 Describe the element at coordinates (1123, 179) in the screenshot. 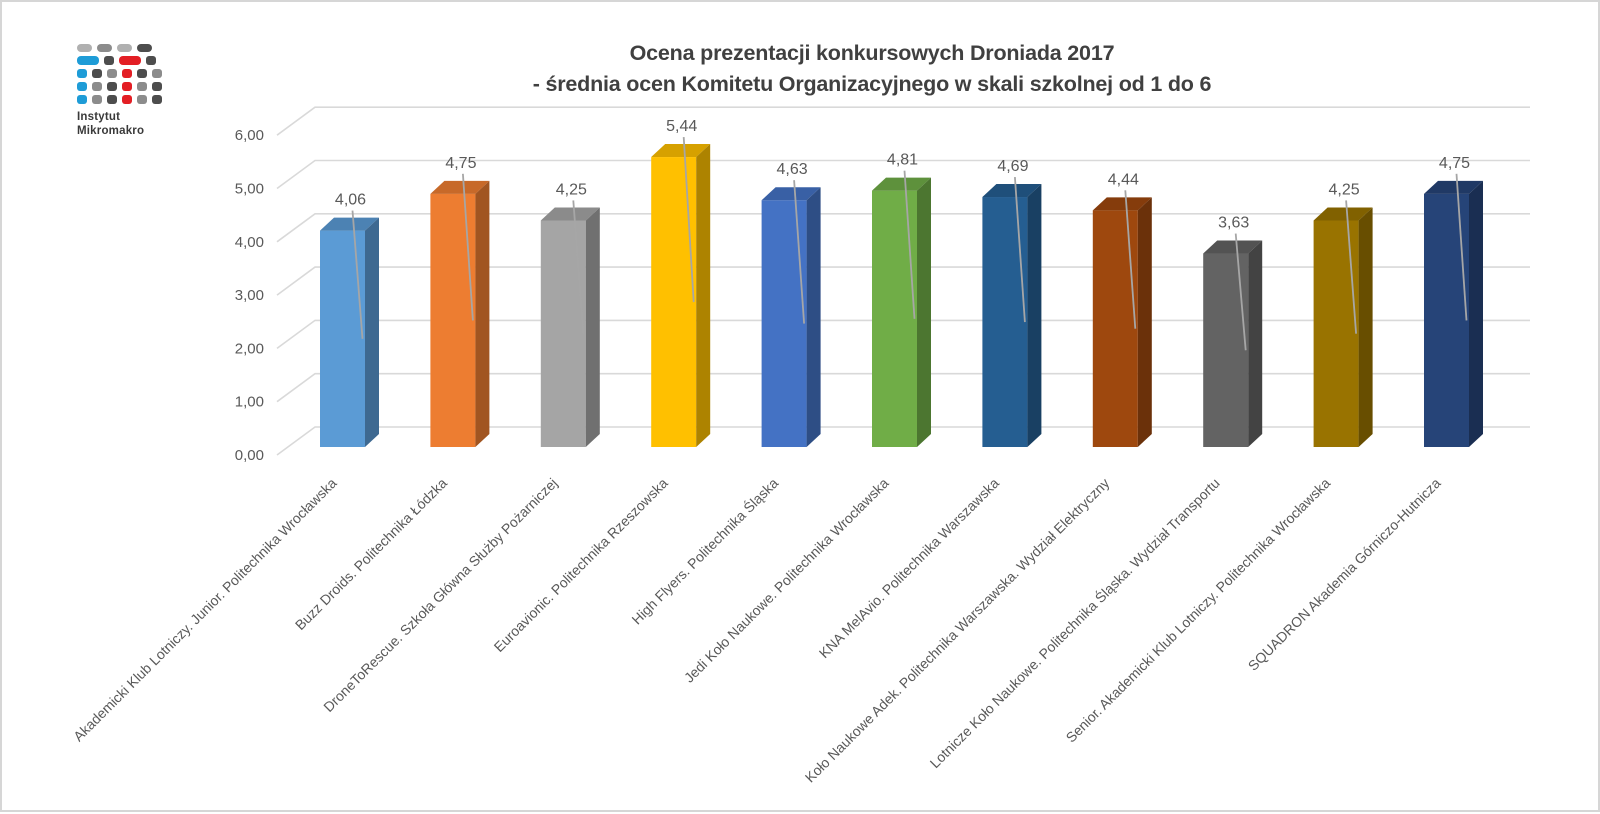

I see `value-label: 4,44` at that location.